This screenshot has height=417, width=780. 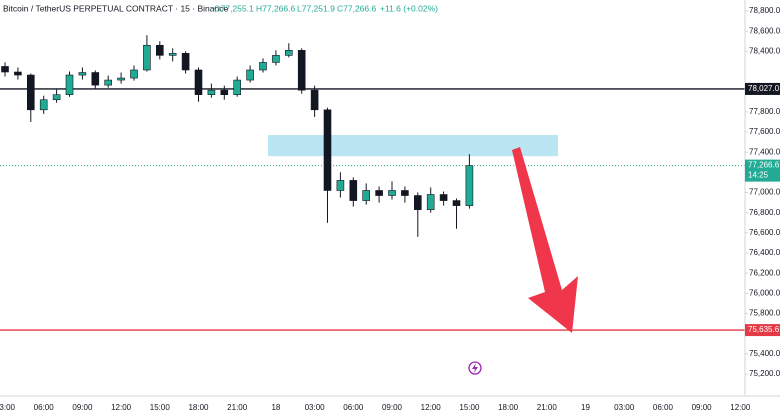 I want to click on event-icon, so click(x=475, y=368).